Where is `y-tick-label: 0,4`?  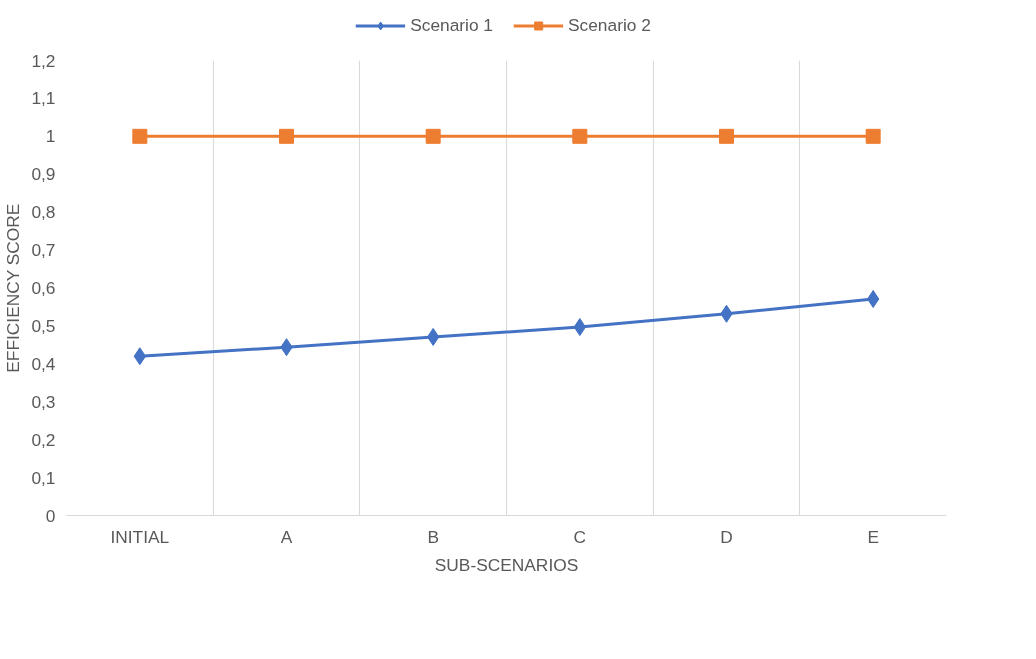 y-tick-label: 0,4 is located at coordinates (43, 363).